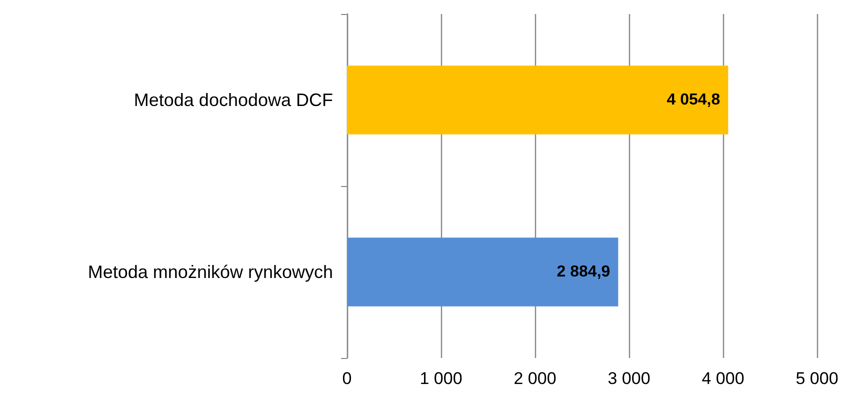  I want to click on x-tick-label: 2 000, so click(535, 378).